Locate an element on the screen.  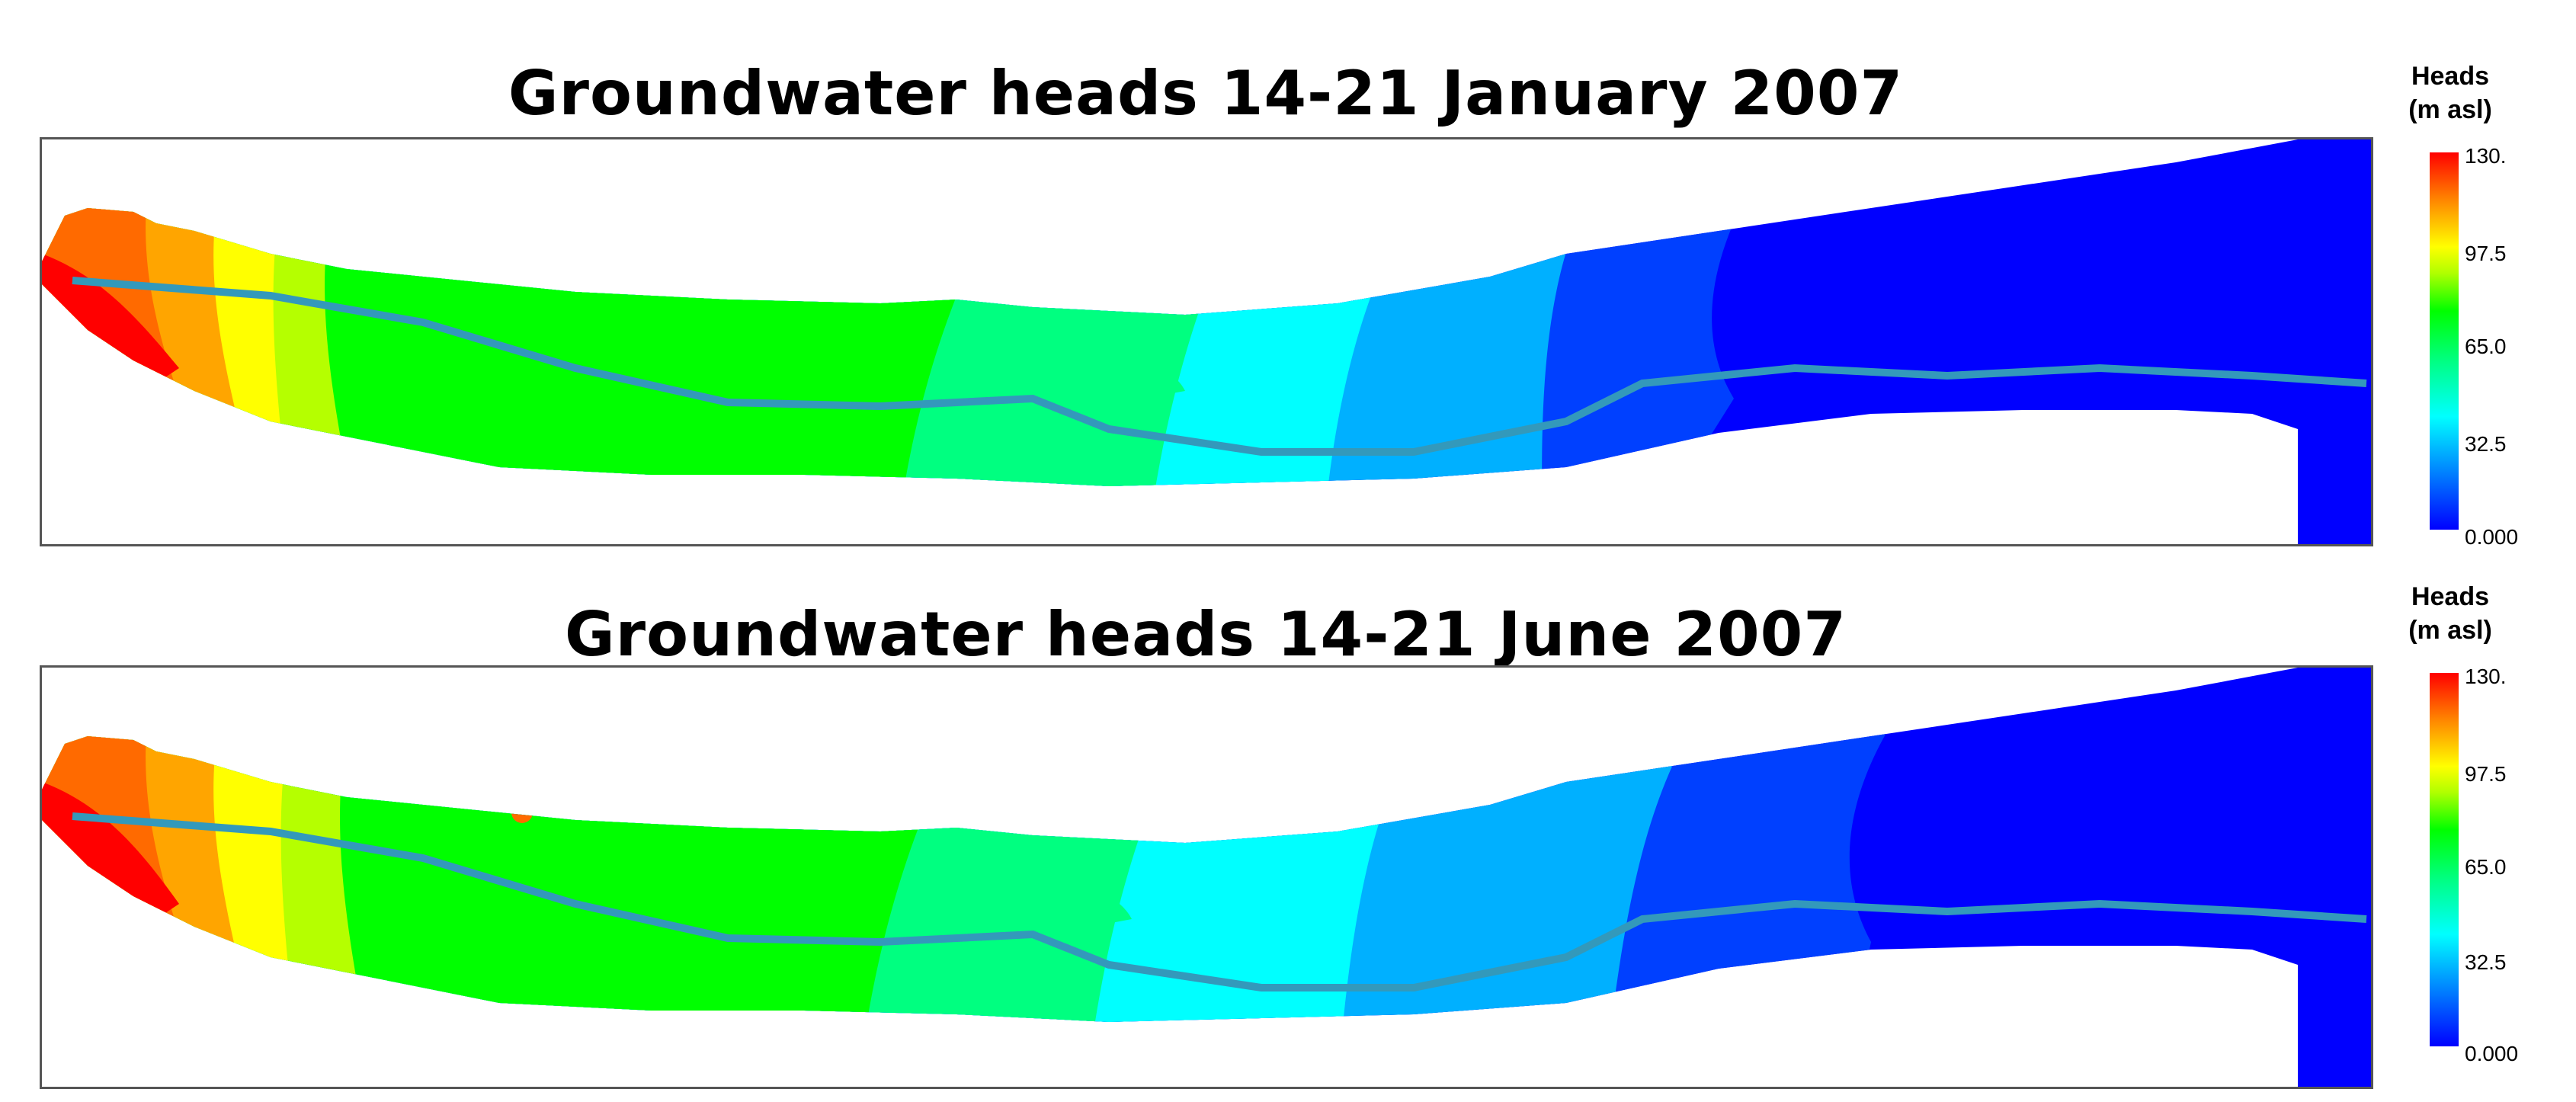
map-title: Groundwater heads 14-21 January 2007 is located at coordinates (1206, 93).